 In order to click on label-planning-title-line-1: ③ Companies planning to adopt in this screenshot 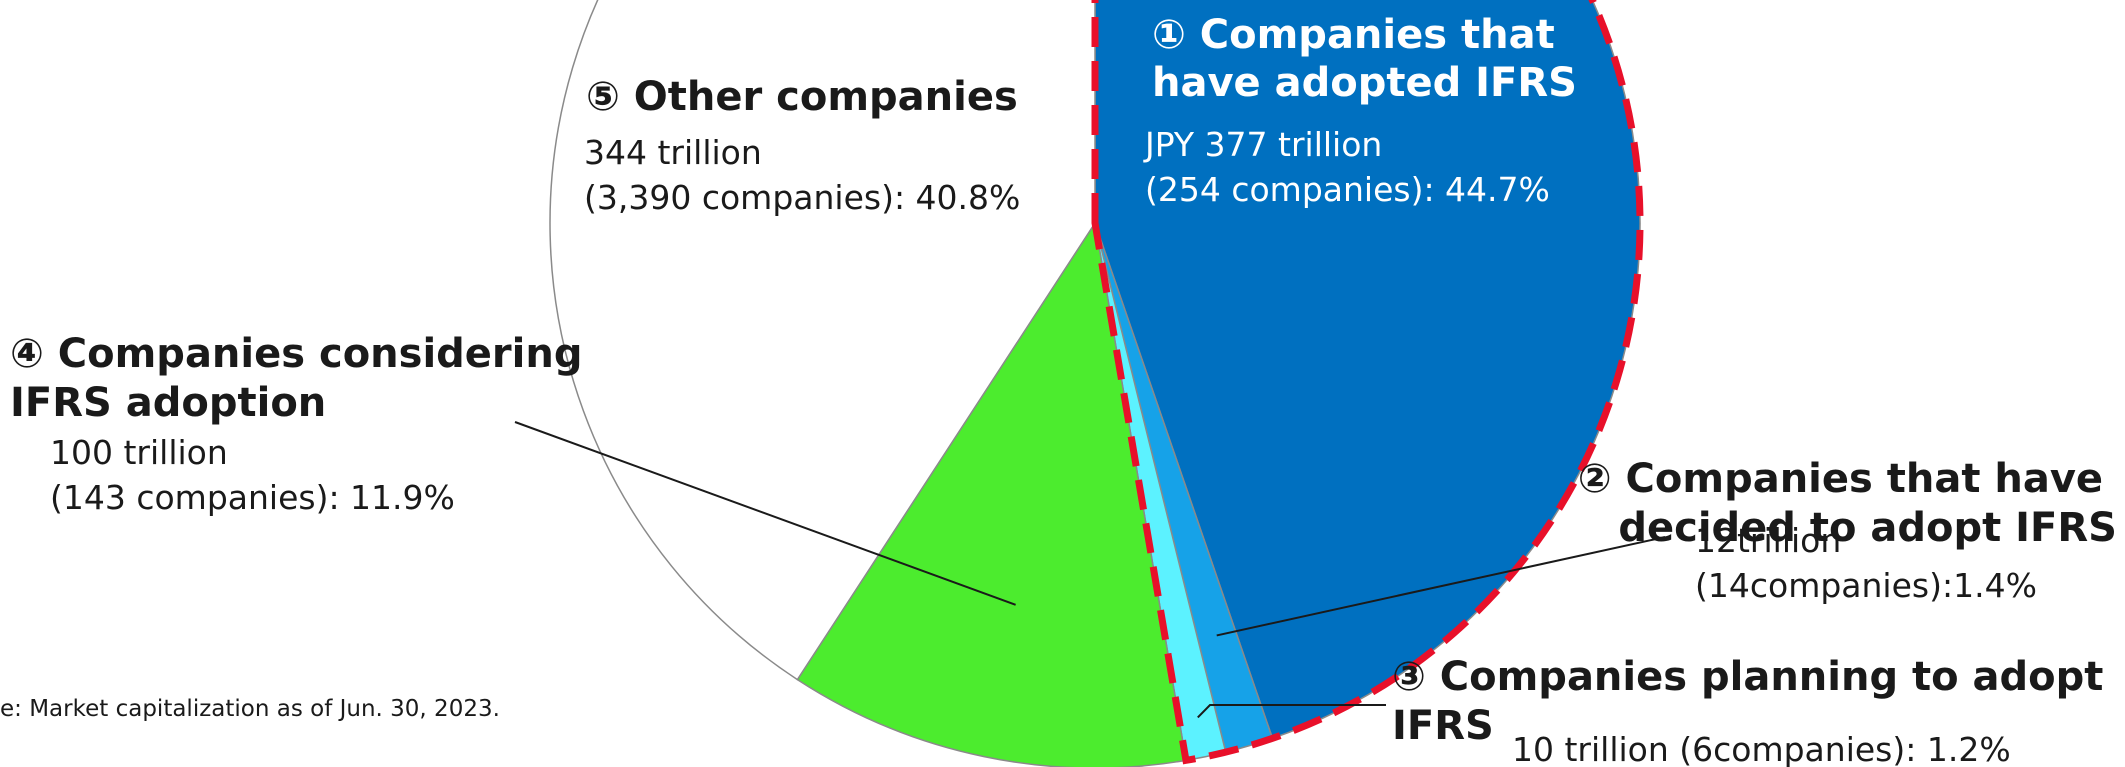, I will do `click(1747, 677)`.